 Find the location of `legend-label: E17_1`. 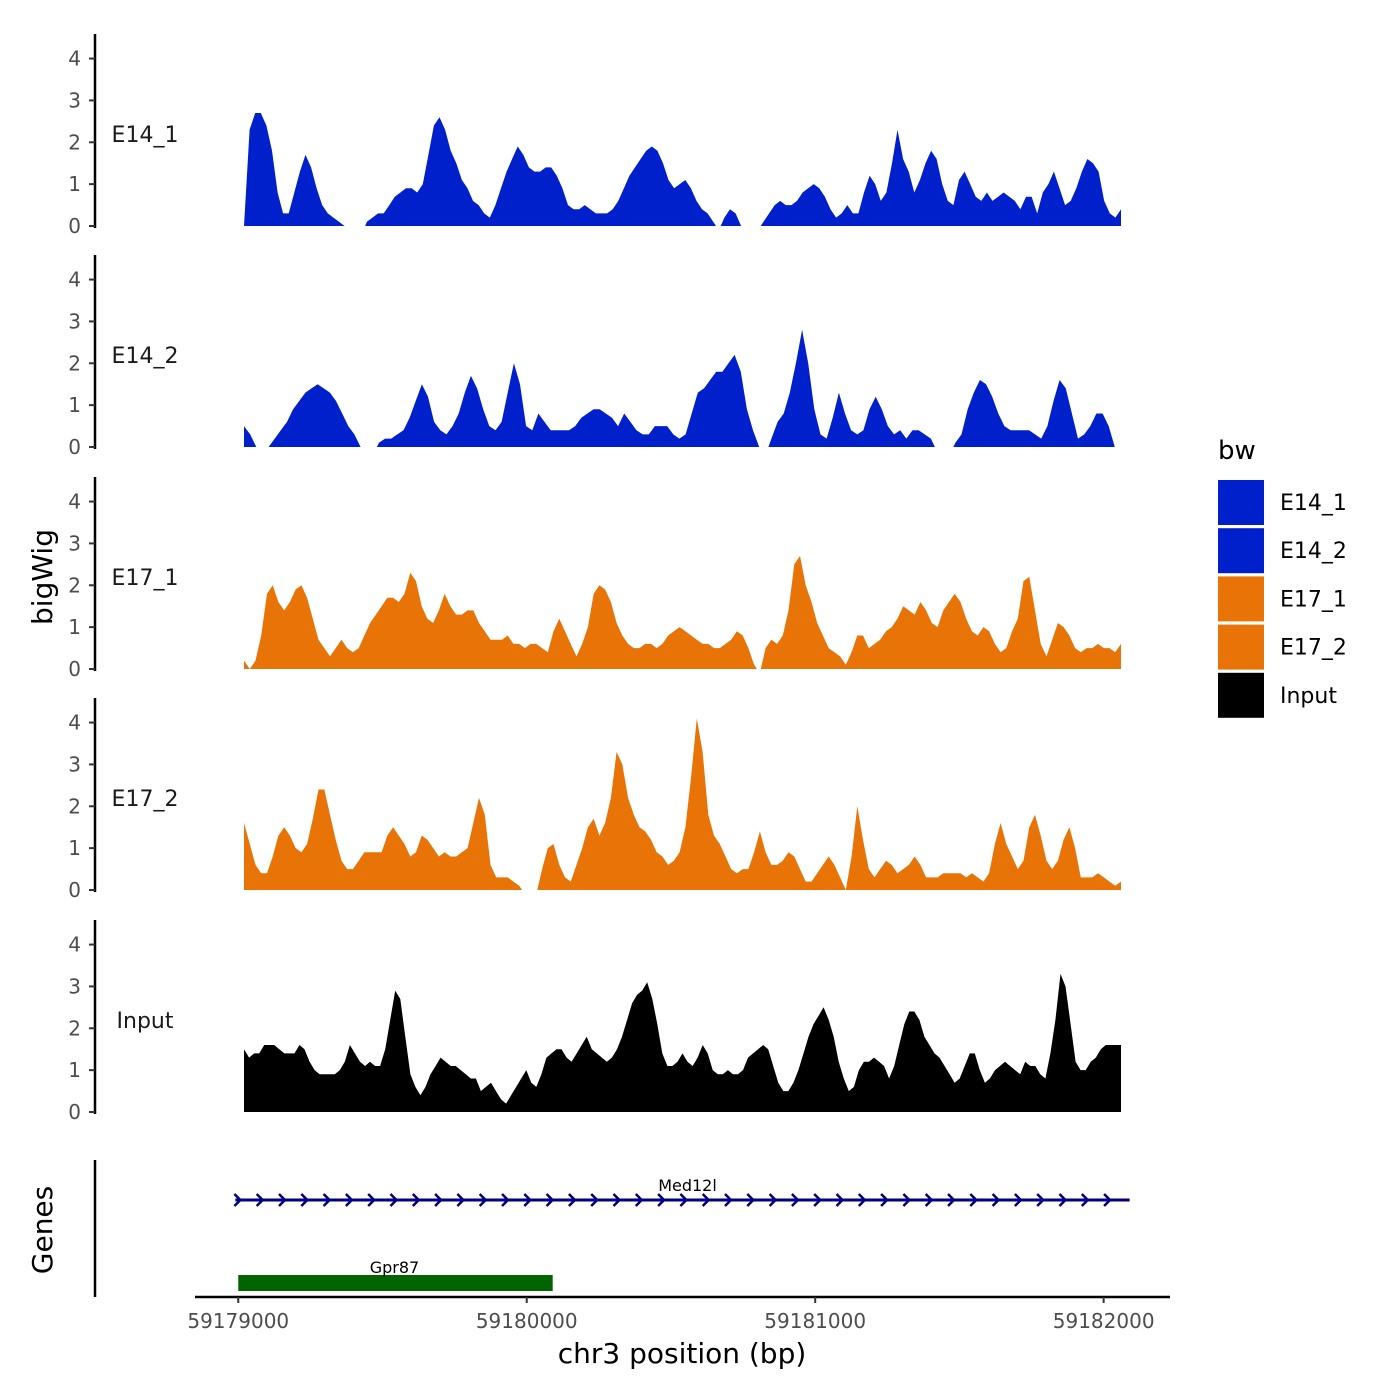

legend-label: E17_1 is located at coordinates (1313, 599).